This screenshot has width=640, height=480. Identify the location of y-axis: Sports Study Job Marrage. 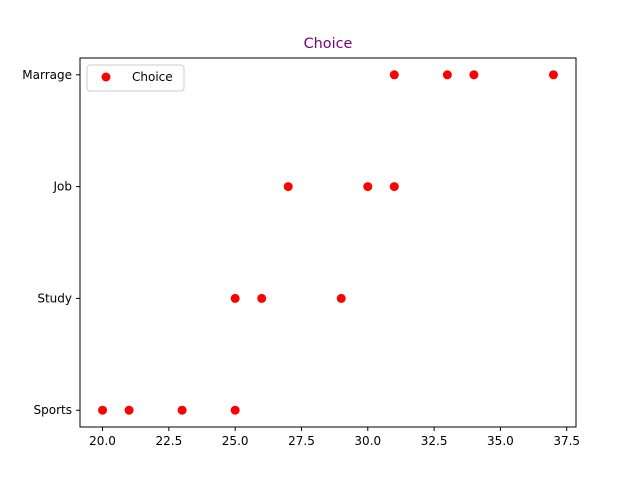
(51, 242).